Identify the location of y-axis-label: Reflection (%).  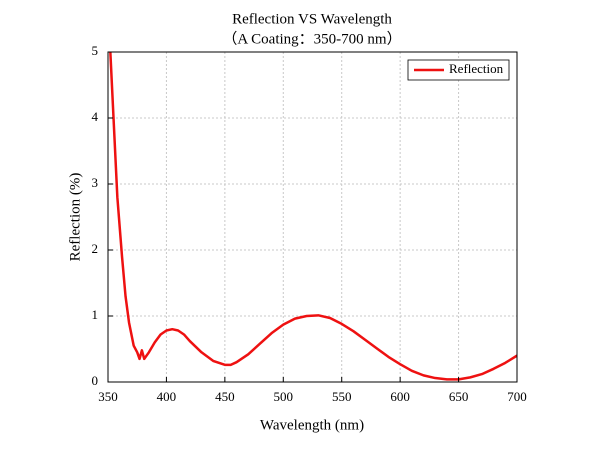
(75, 217).